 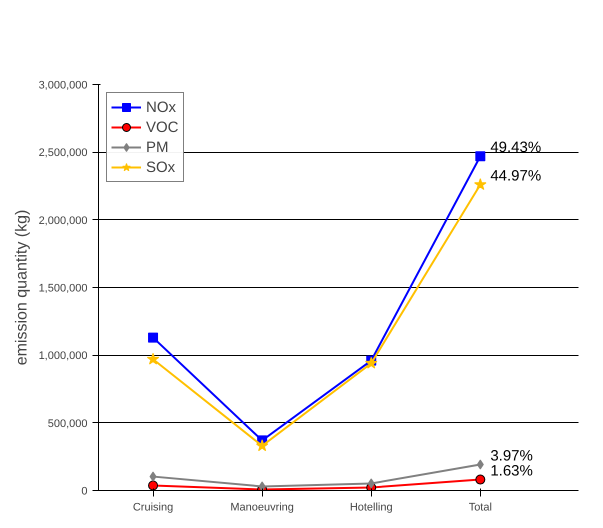 What do you see at coordinates (84, 492) in the screenshot?
I see `y-tick-label: 0` at bounding box center [84, 492].